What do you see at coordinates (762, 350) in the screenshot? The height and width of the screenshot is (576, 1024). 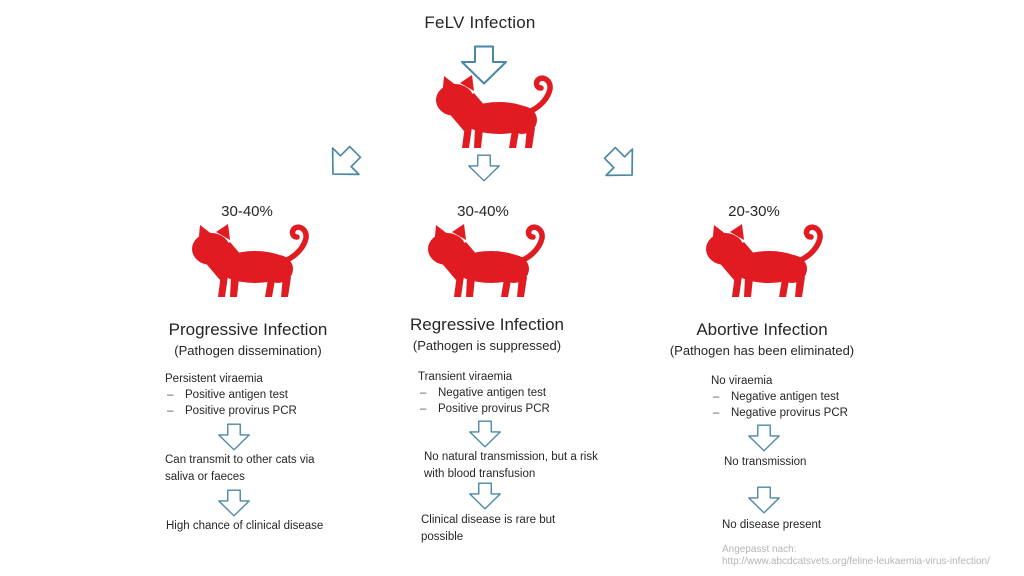 I see `branch-subheading: (Pathogen has been eliminated)` at bounding box center [762, 350].